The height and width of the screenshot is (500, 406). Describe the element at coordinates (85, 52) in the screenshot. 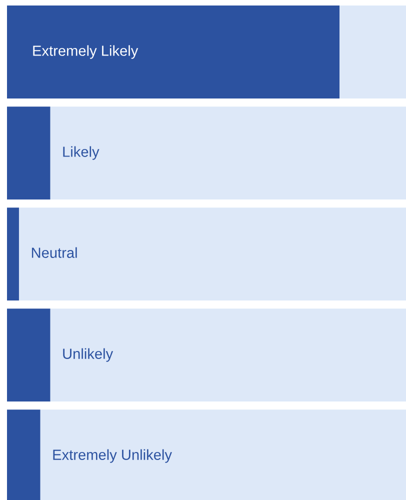

I see `y-tick-label: Extremely Likely` at that location.